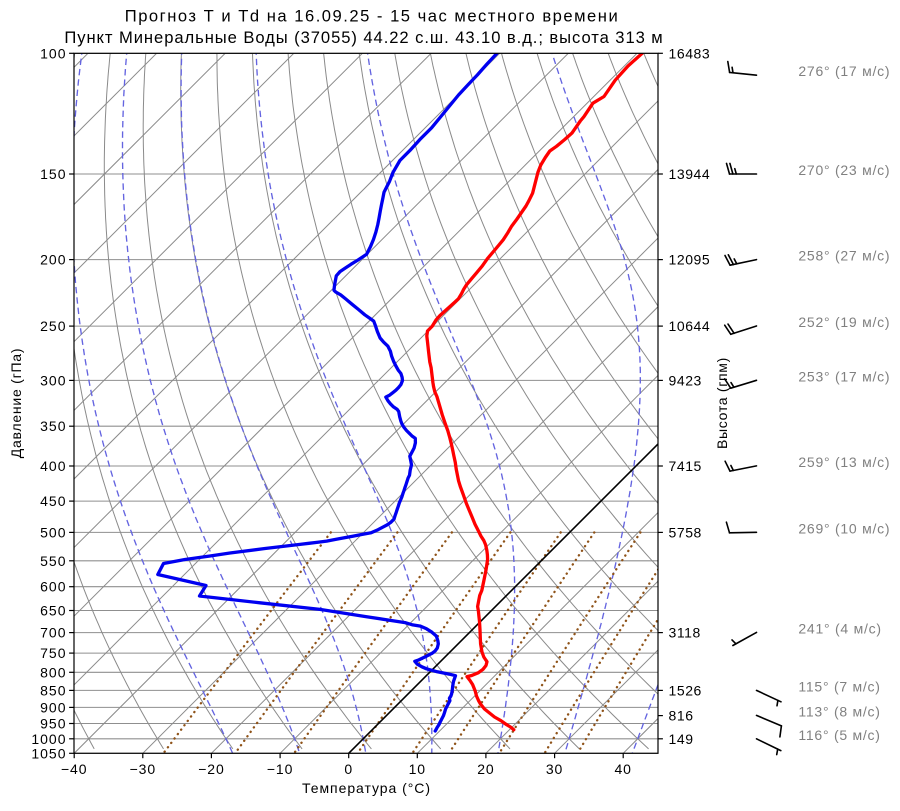  I want to click on svg-text: 550, so click(53, 561).